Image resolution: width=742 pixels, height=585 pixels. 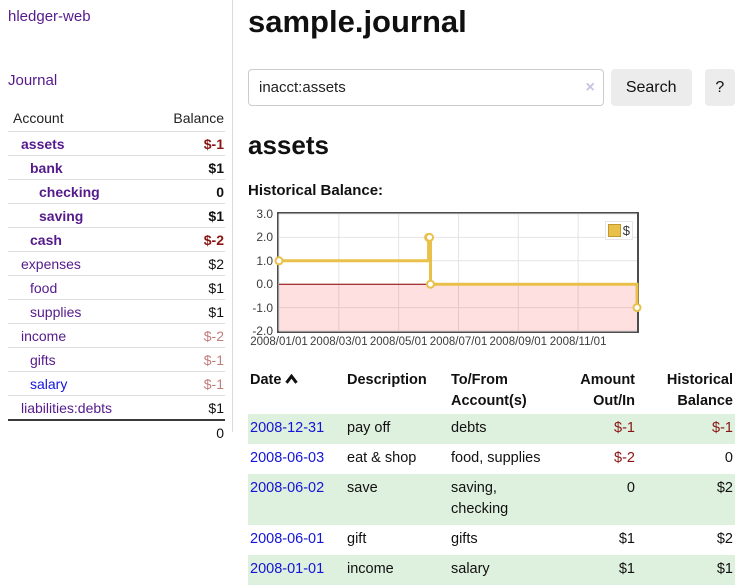 I want to click on y-axis-tick-label: -2.0, so click(x=262, y=331).